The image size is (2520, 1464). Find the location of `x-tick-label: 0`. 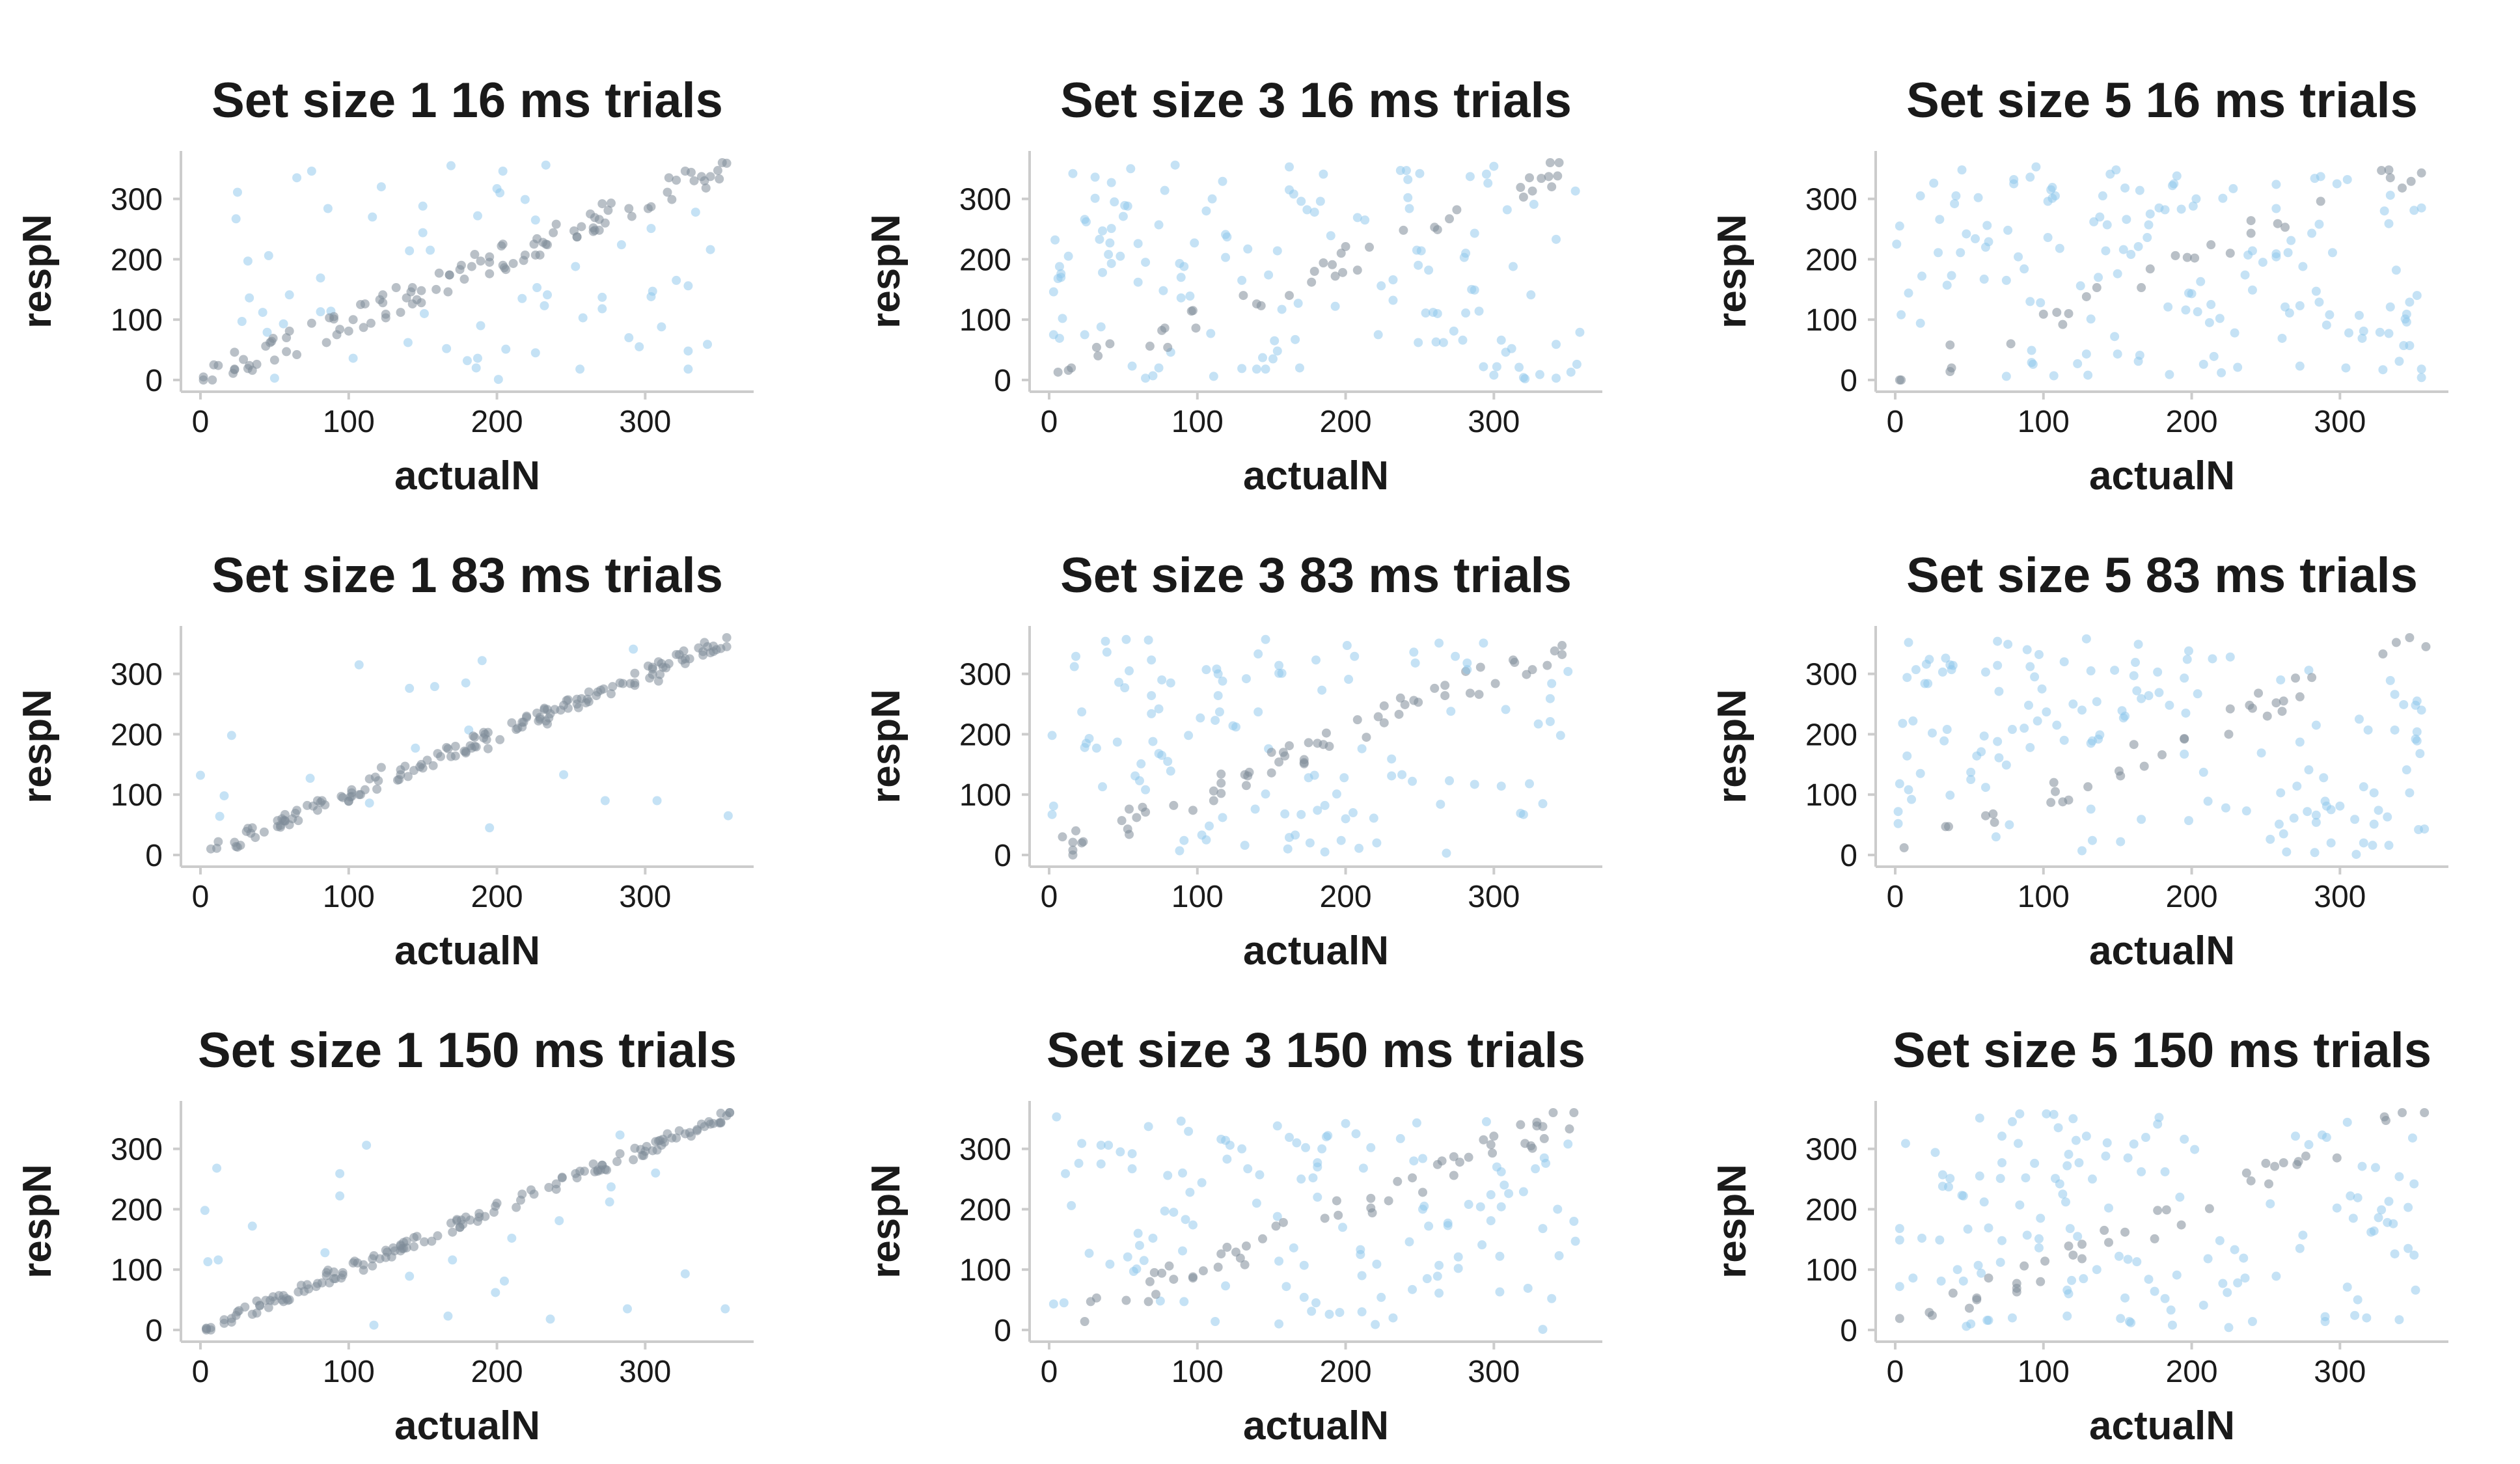

x-tick-label: 0 is located at coordinates (1896, 897).